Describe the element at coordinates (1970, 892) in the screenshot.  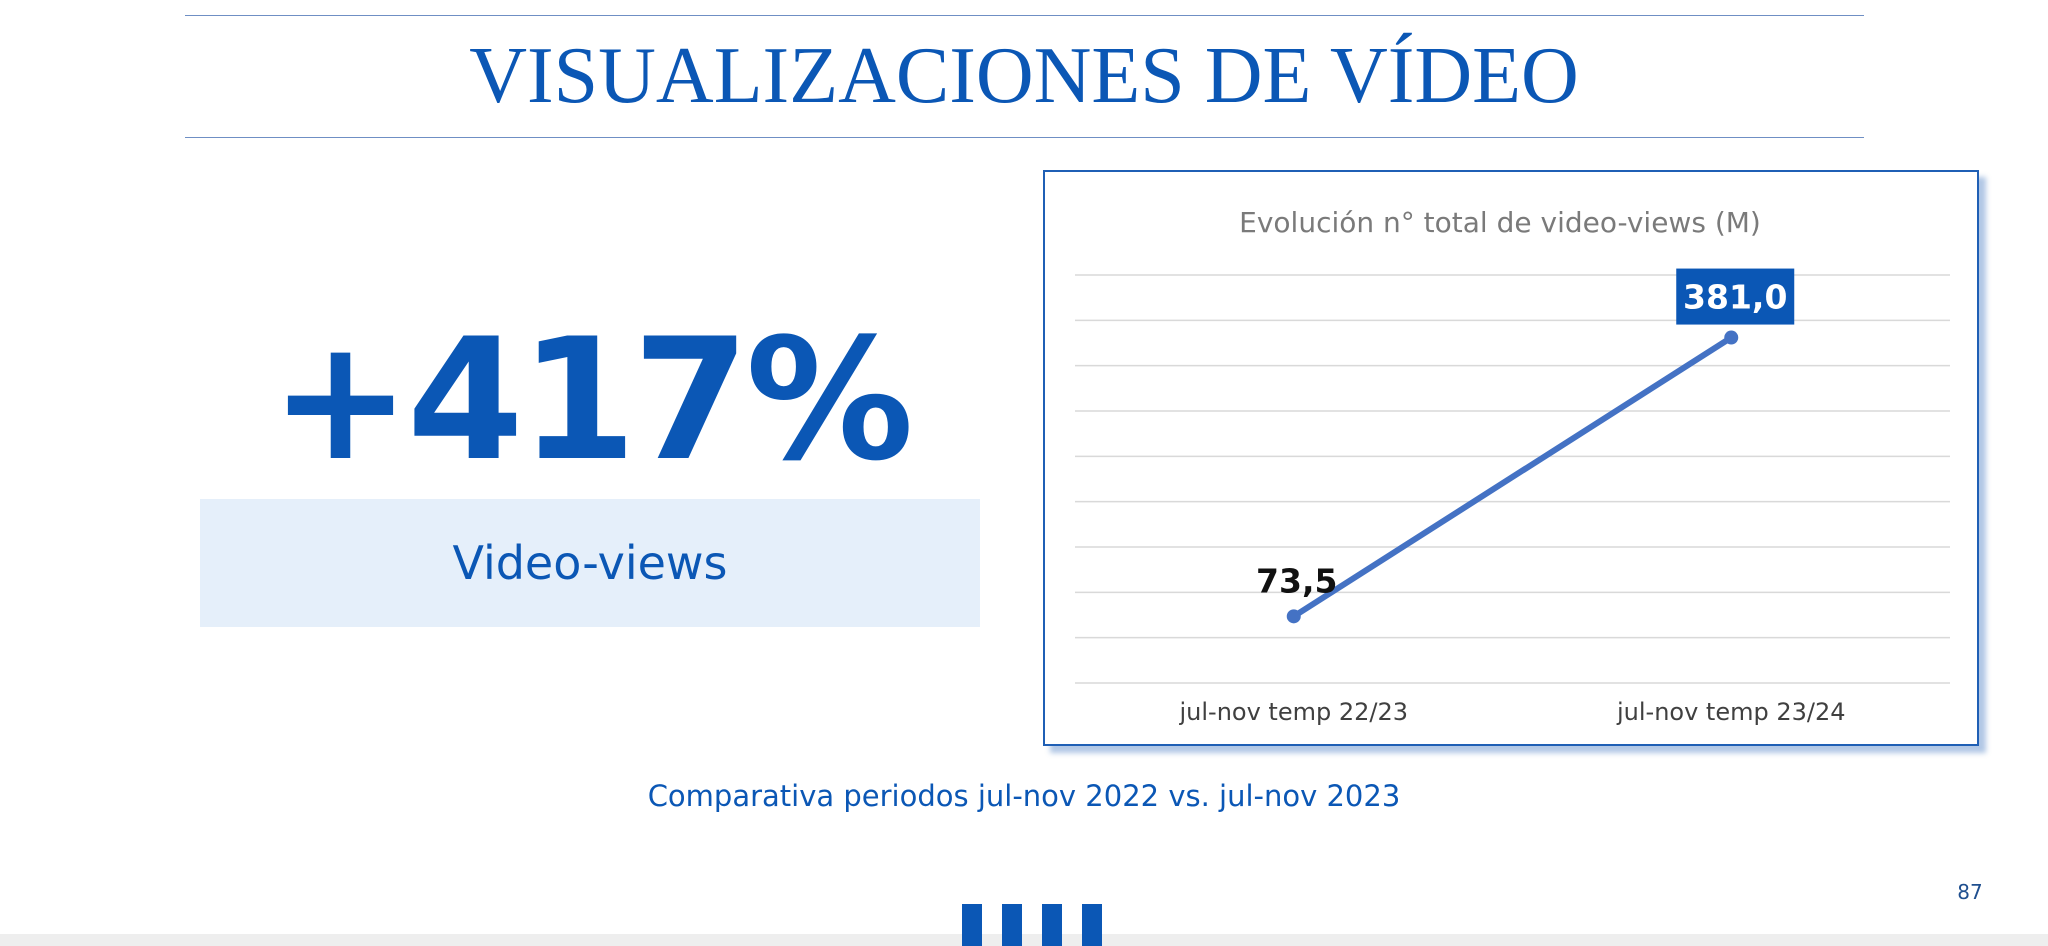
I see `page-number: 87` at that location.